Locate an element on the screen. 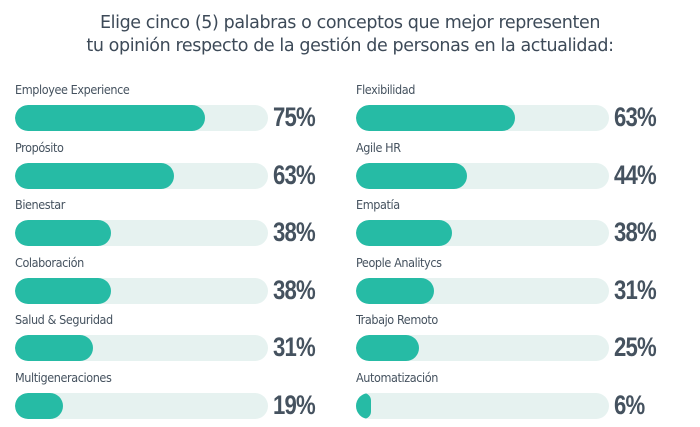 Image resolution: width=700 pixels, height=427 pixels. bar-item: Salud & Seguridad 31% is located at coordinates (180, 341).